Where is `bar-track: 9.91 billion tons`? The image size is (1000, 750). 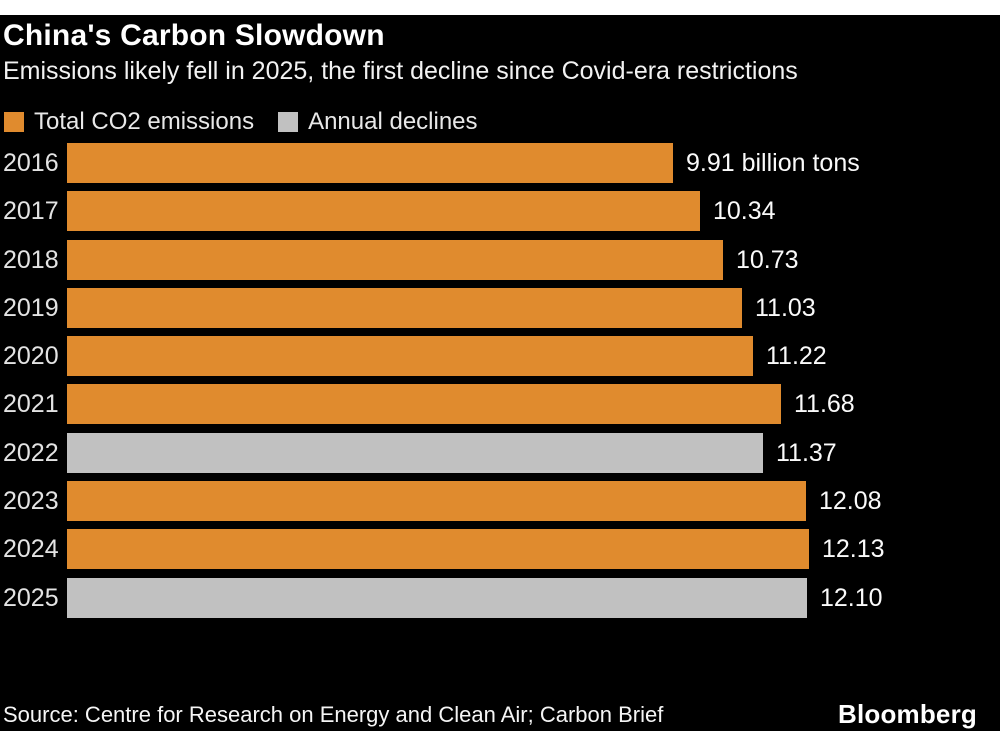 bar-track: 9.91 billion tons is located at coordinates (533, 163).